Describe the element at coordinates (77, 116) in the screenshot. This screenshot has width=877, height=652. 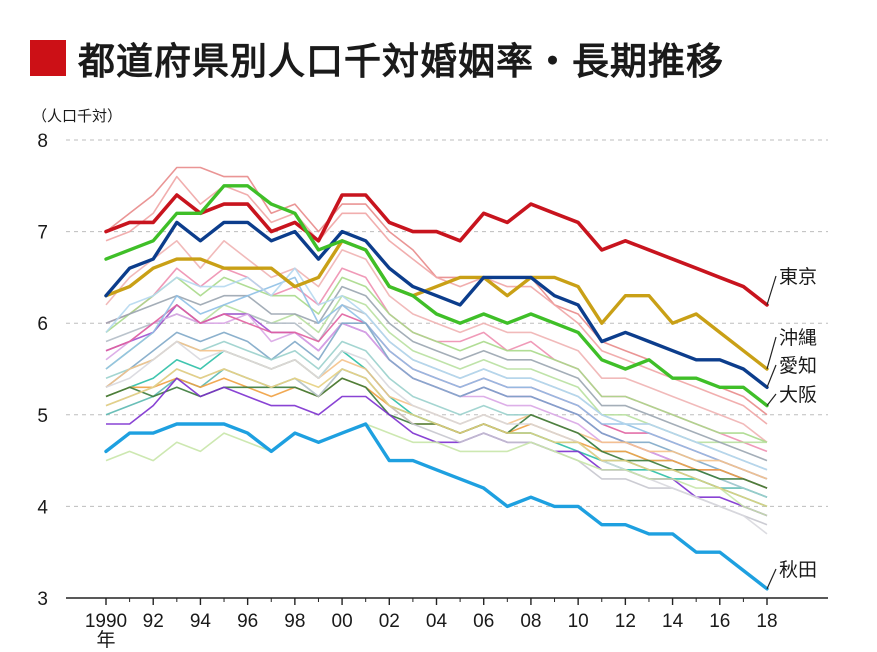
I see `y-unit-label: （人口千対）` at that location.